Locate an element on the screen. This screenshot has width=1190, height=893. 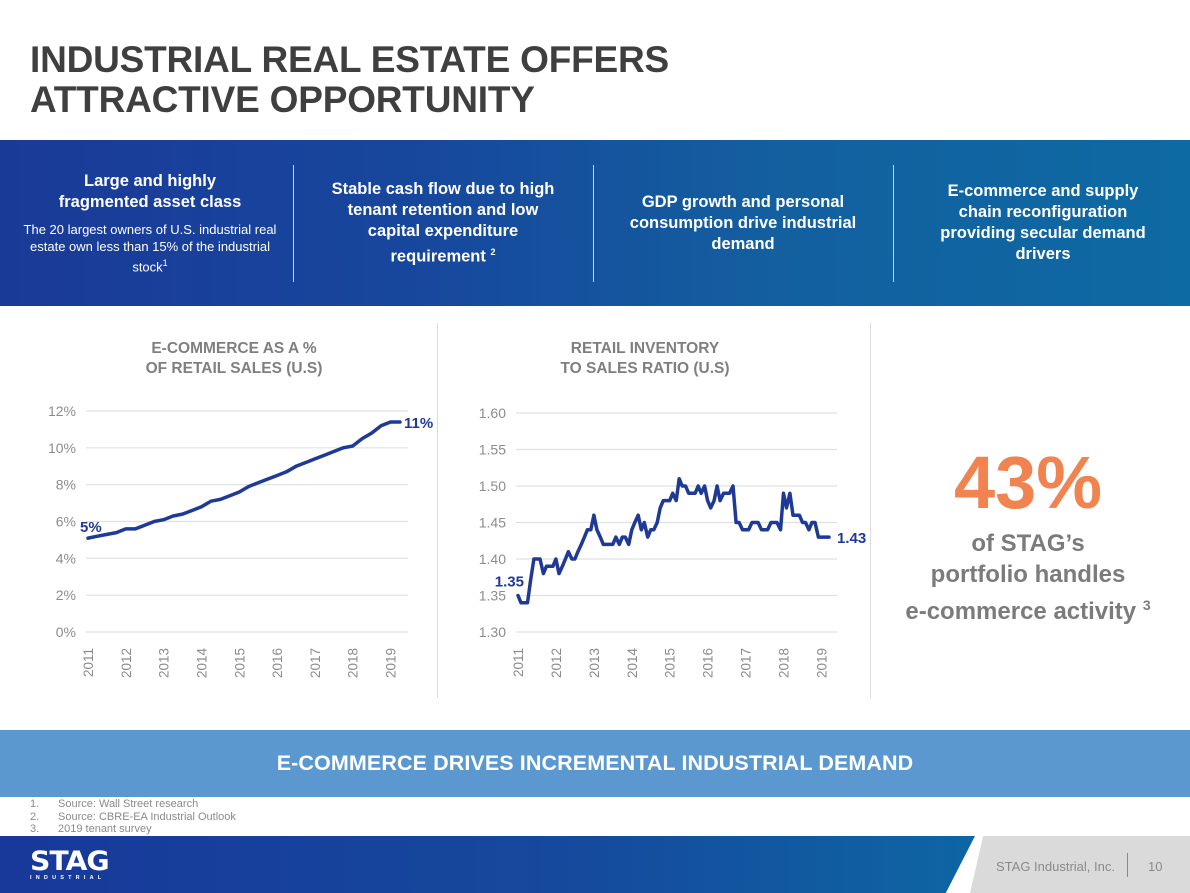
page-title-line2: ATTRACTIVE OPPORTUNITY is located at coordinates (282, 99).